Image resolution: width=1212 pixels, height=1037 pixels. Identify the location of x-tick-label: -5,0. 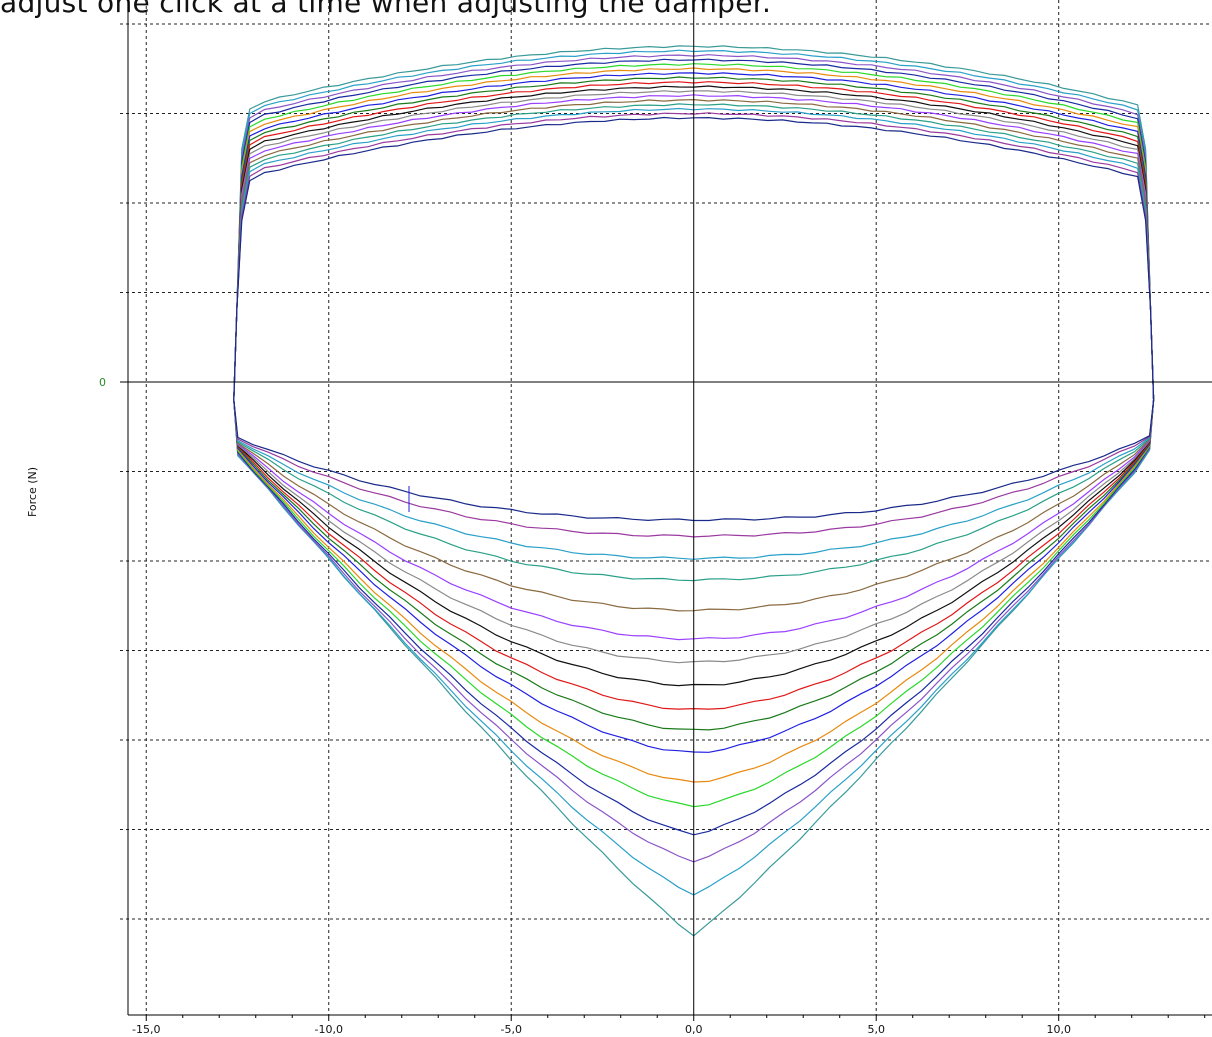
(510, 1029).